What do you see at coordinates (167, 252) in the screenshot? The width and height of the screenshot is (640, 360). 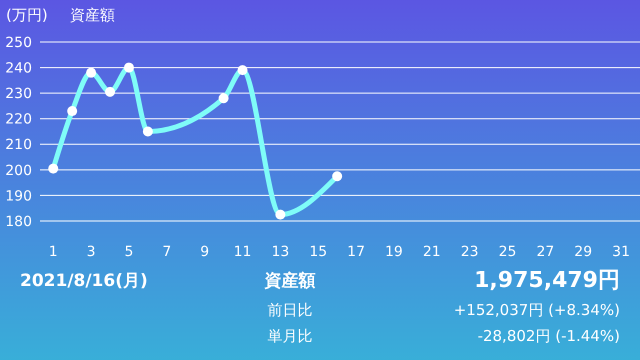 I see `x-tick-label: 7` at bounding box center [167, 252].